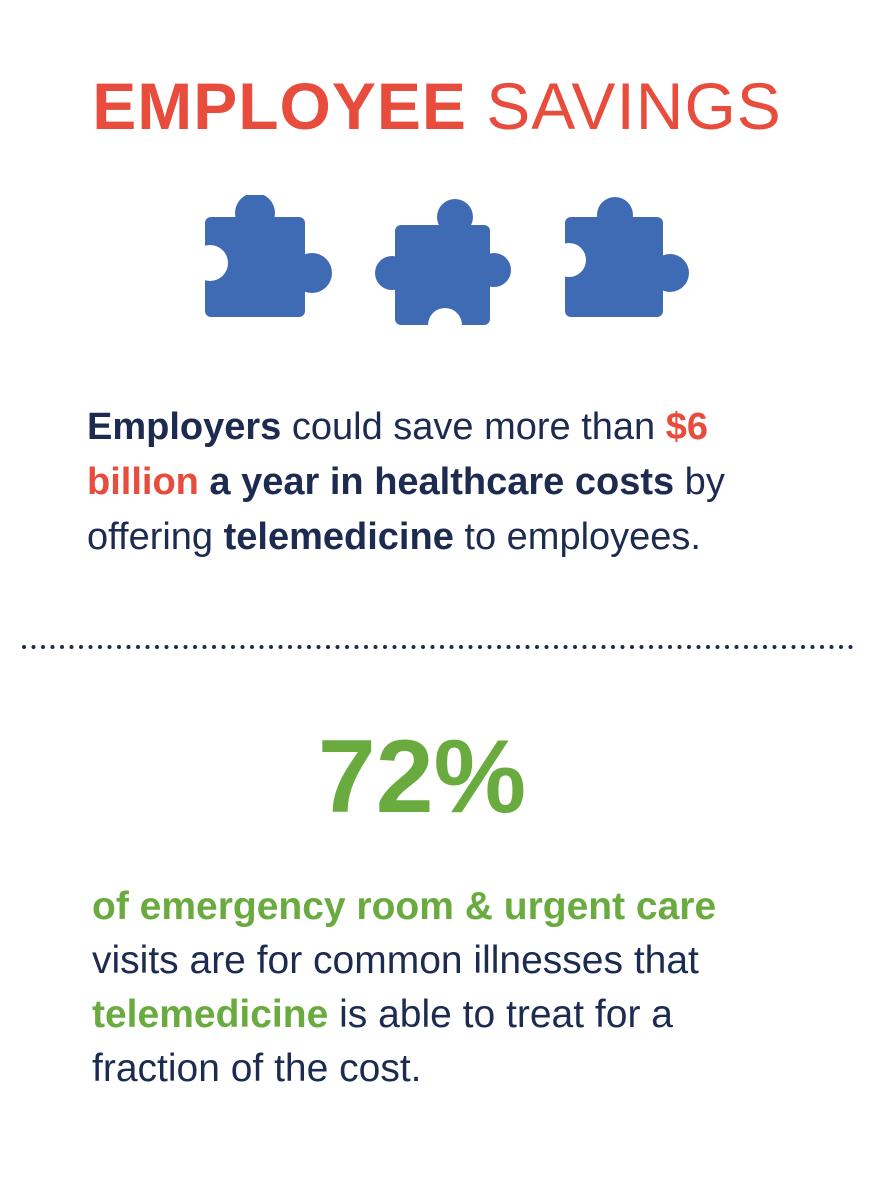 The width and height of the screenshot is (874, 1201). I want to click on text-segment: is able to treat for a, so click(500, 1014).